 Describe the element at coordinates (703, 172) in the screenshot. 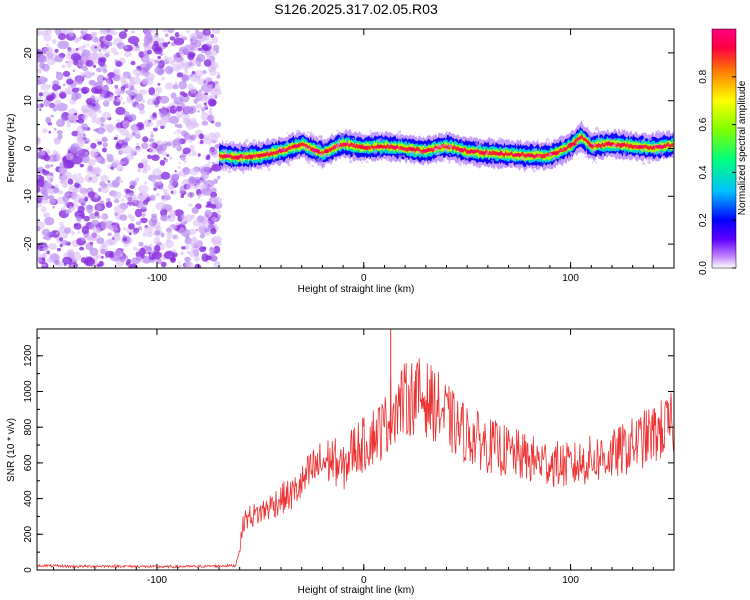

I see `colorbar-tick-label: 0.4` at that location.